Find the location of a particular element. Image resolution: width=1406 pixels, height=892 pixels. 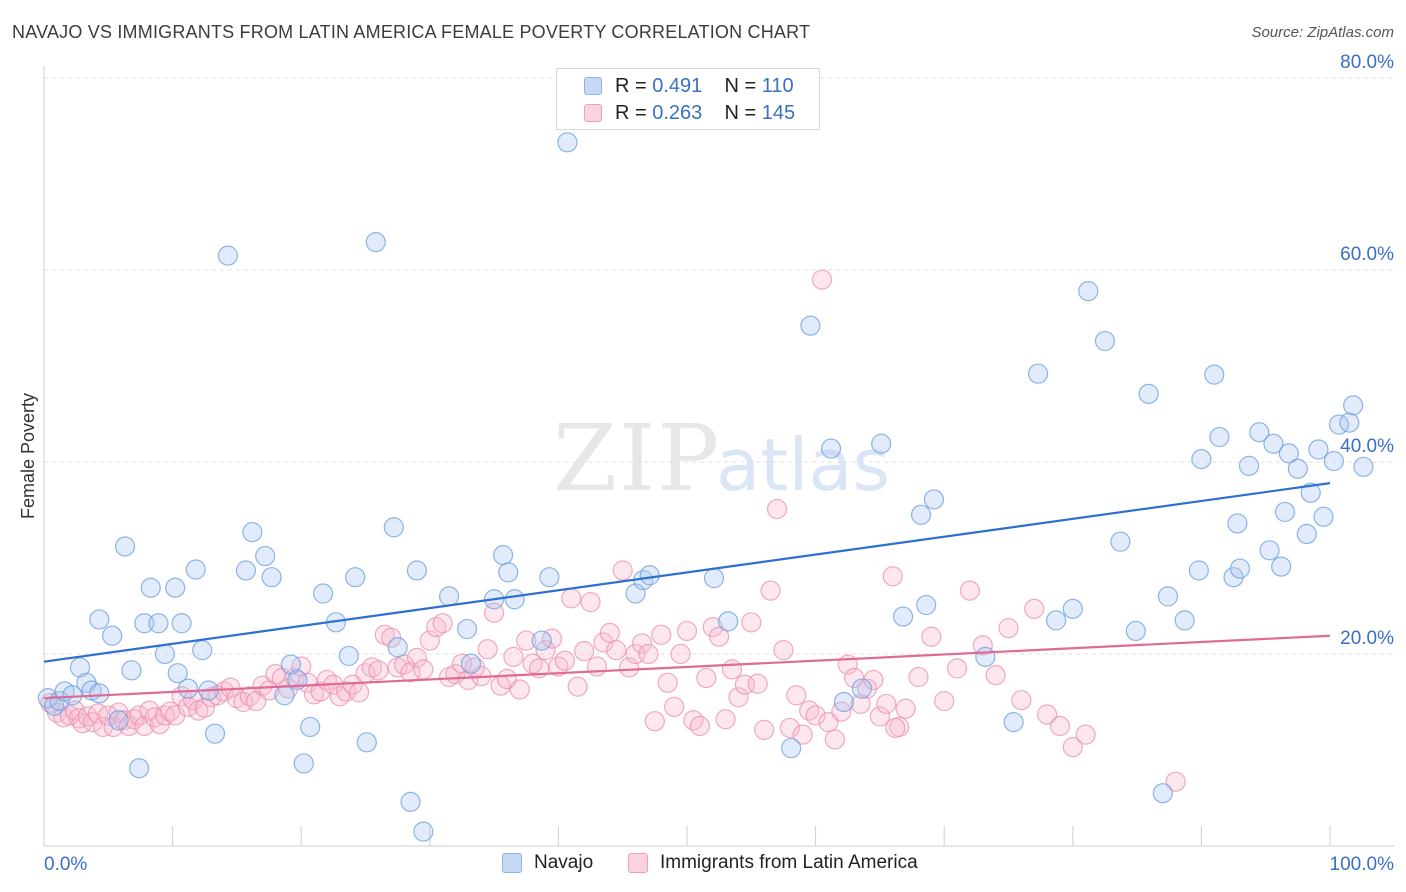

legend-text: R = 0.263 N = 145 is located at coordinates (705, 112).